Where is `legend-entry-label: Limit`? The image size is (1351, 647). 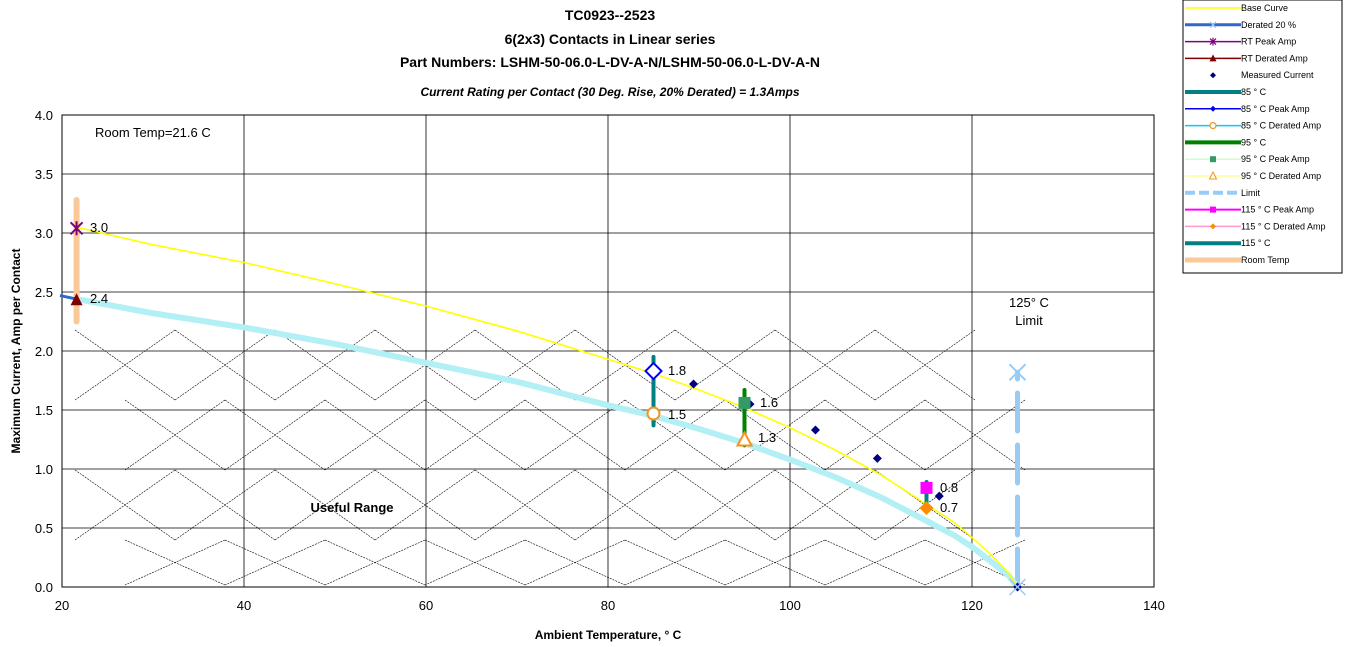 legend-entry-label: Limit is located at coordinates (1251, 193).